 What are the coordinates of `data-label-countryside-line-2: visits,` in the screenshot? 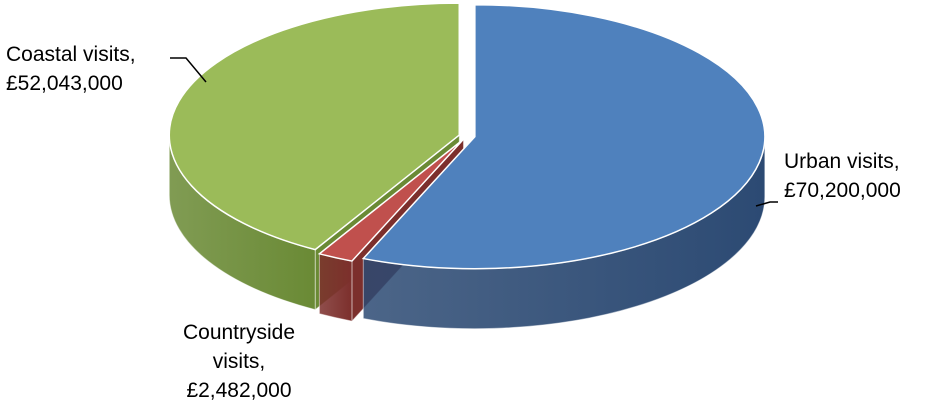 It's located at (239, 361).